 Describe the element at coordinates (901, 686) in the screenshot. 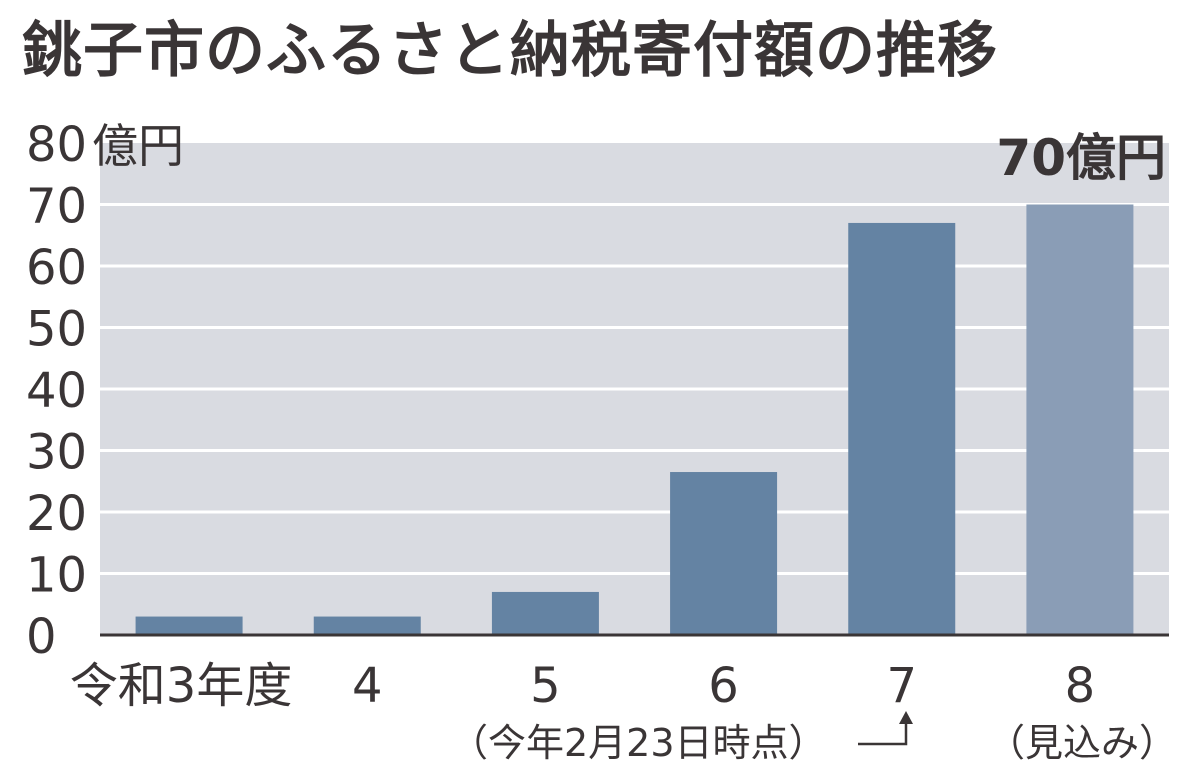

I see `x-tick-label: 7` at that location.